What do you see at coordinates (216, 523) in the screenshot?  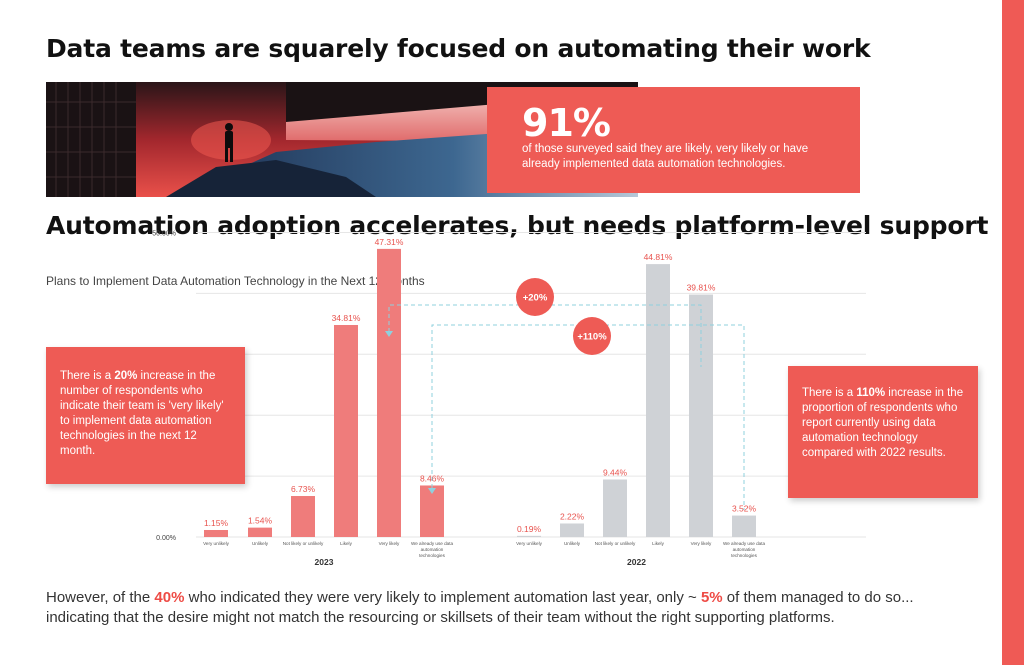 I see `data-label: 1.15%` at bounding box center [216, 523].